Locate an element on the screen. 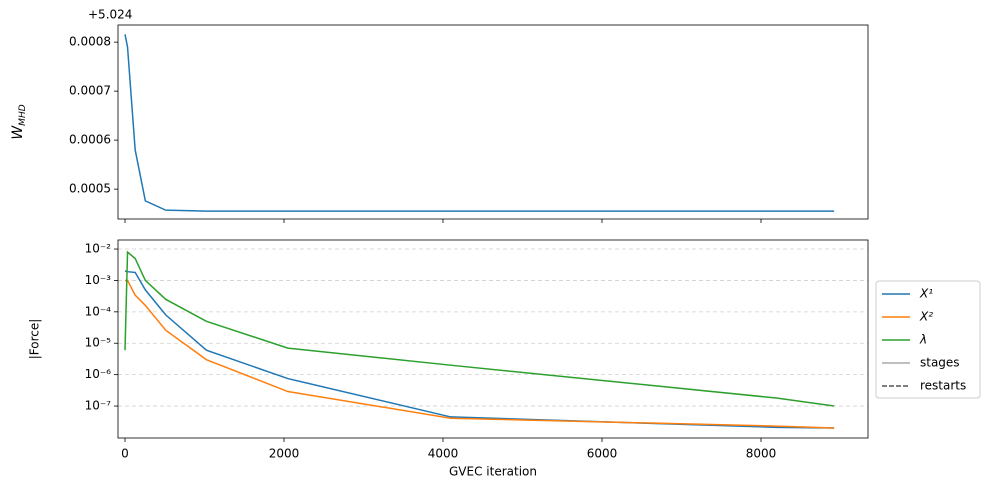 The image size is (989, 490). x-axis-label: GVEC iteration is located at coordinates (493, 472).